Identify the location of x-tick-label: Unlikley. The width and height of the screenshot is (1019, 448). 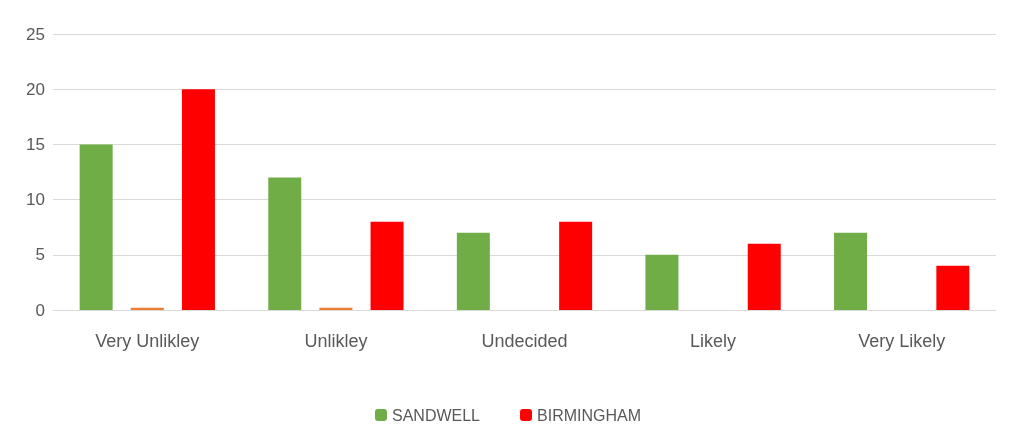
(336, 341).